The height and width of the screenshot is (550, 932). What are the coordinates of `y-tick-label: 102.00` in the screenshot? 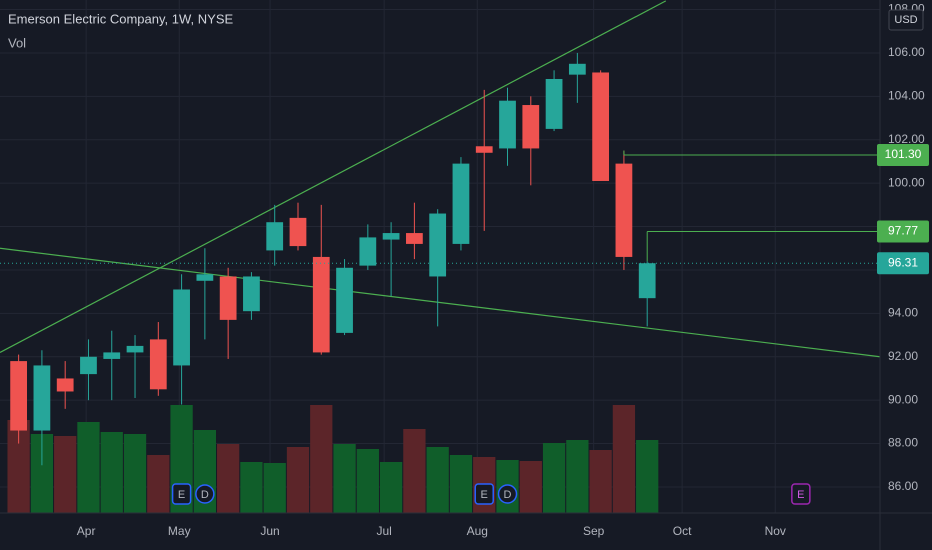 It's located at (906, 139).